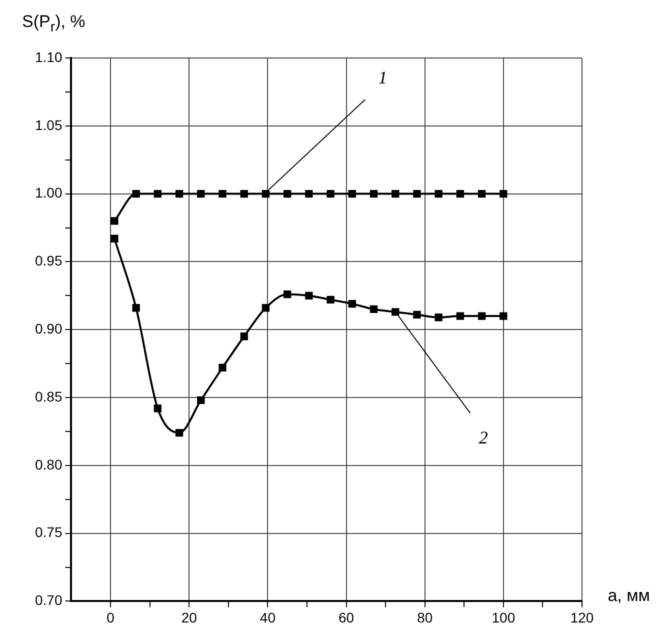  What do you see at coordinates (48, 396) in the screenshot?
I see `y-tick-label: 0.85` at bounding box center [48, 396].